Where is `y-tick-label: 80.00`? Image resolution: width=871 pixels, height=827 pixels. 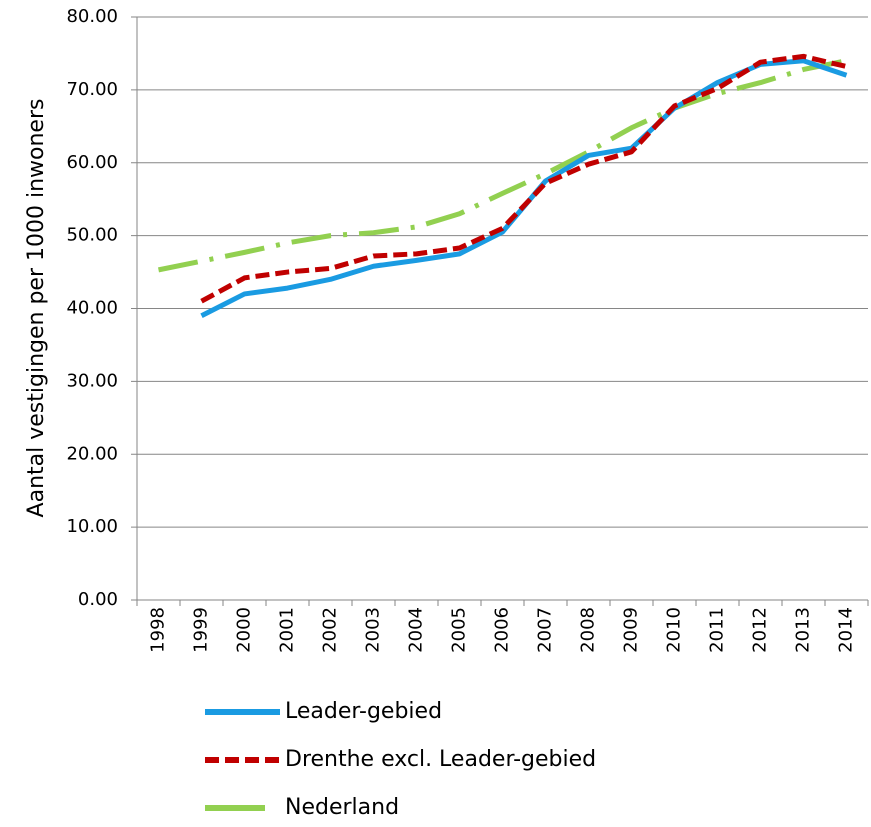 y-tick-label: 80.00 is located at coordinates (92, 16).